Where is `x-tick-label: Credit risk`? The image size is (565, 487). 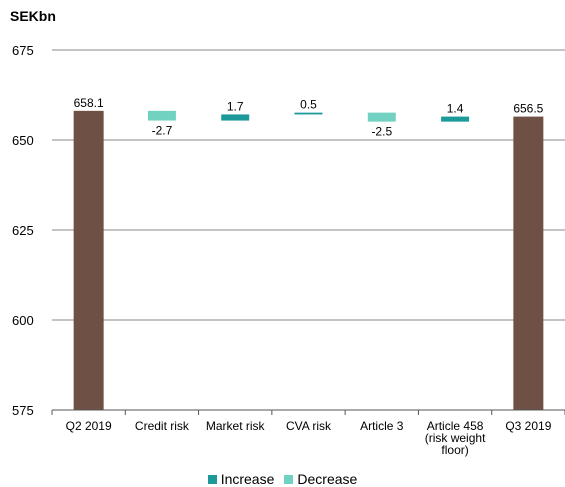
x-tick-label: Credit risk is located at coordinates (162, 426).